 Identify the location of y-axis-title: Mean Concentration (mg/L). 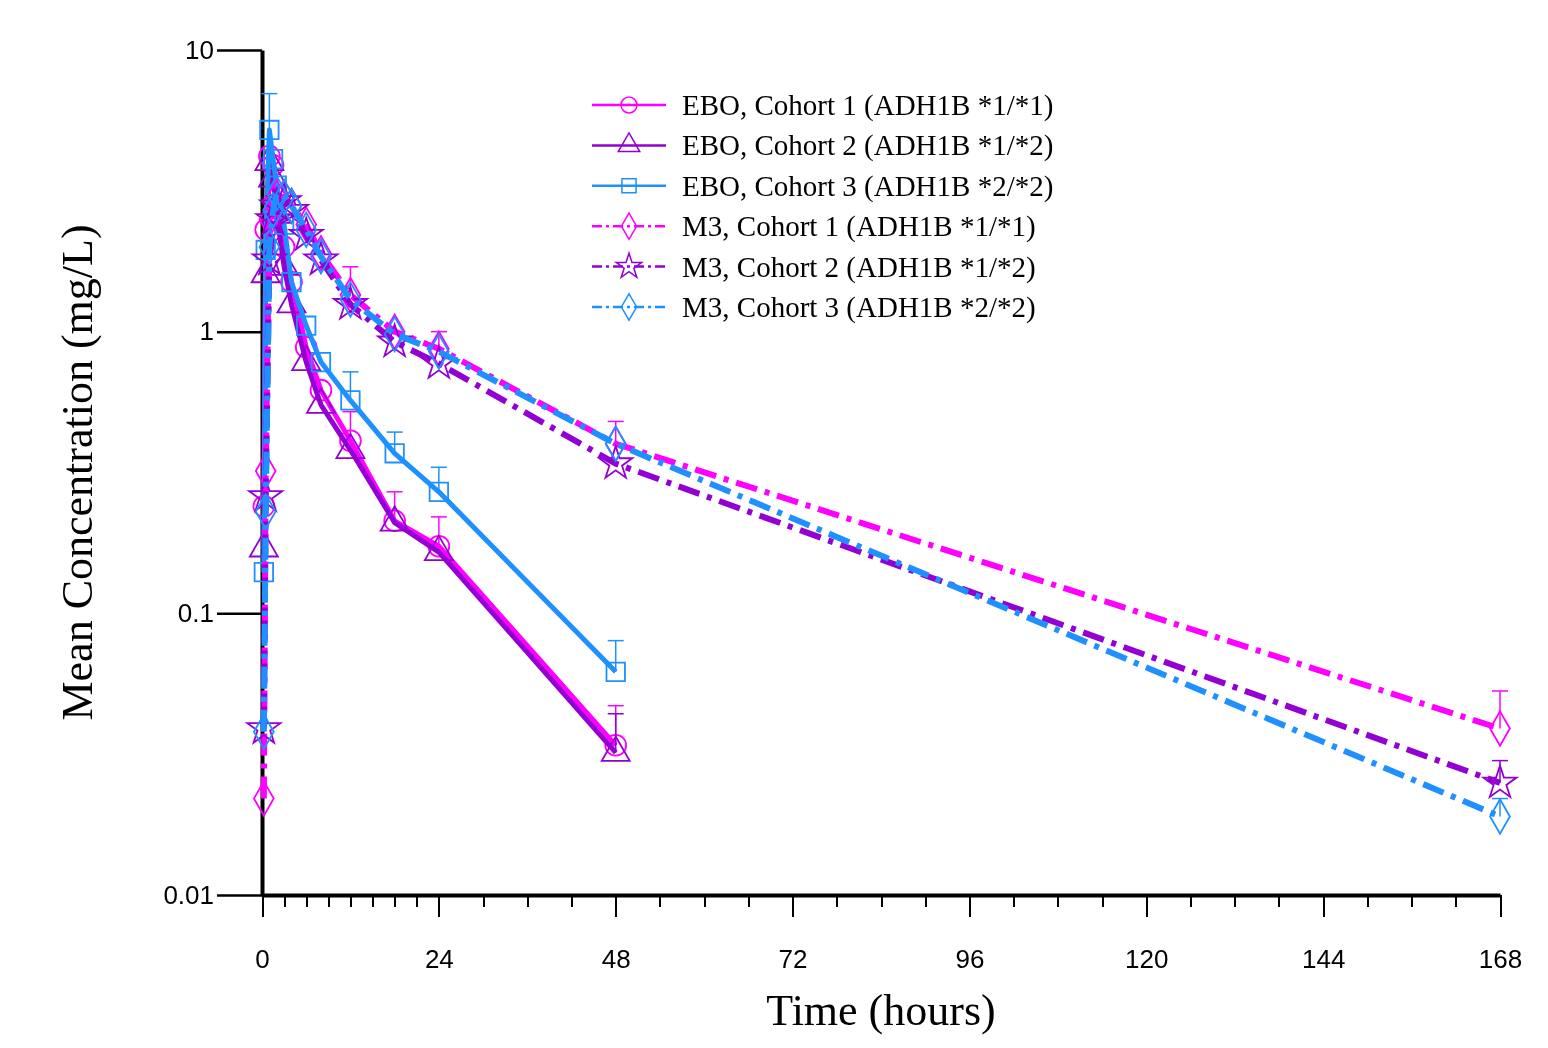
(77, 472).